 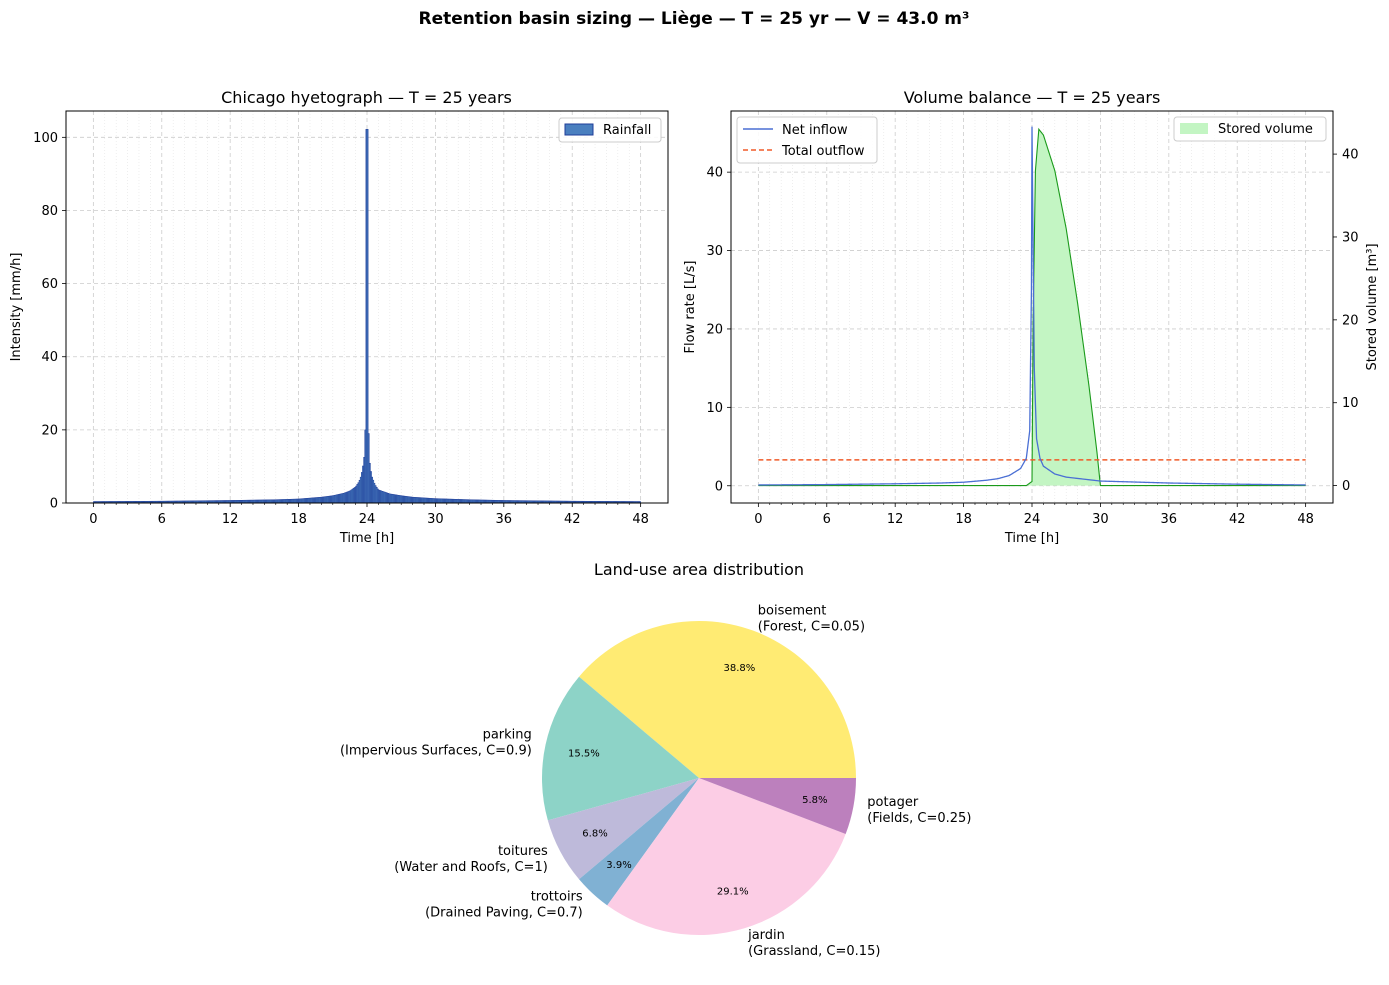 I want to click on y2-tick-label: 30, so click(x=1350, y=237).